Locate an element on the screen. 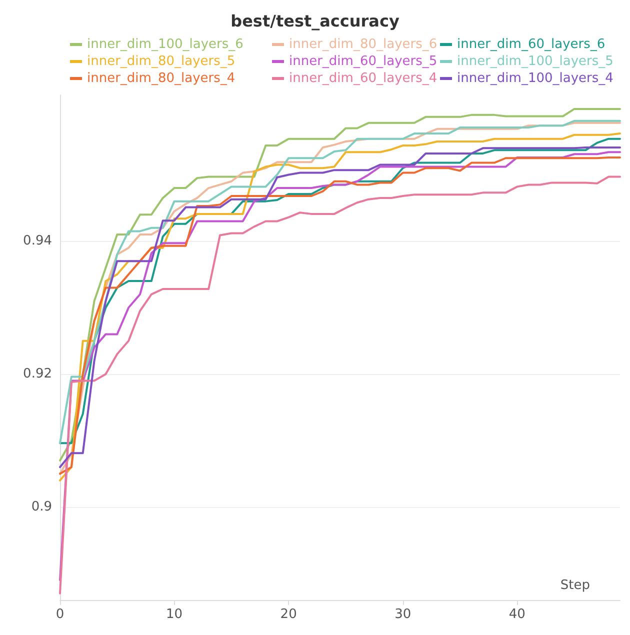 The image size is (630, 635). chart-title: best/test_accuracy is located at coordinates (315, 21).